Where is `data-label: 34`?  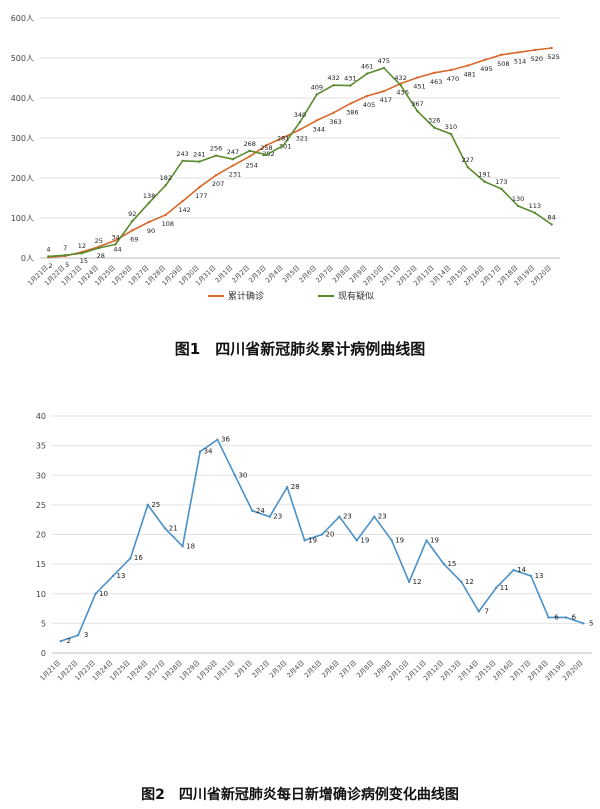 data-label: 34 is located at coordinates (115, 237).